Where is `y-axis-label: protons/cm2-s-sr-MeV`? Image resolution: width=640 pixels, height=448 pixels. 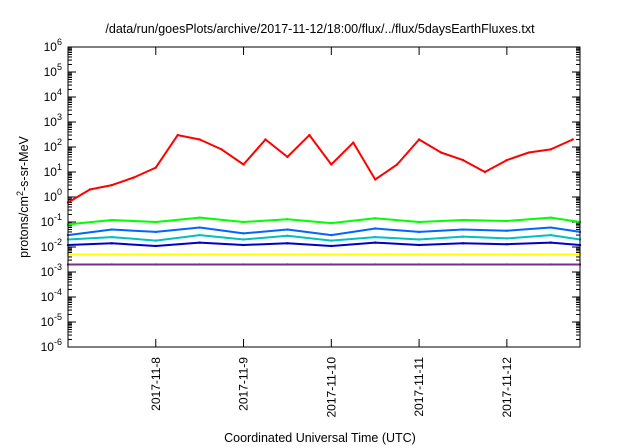
y-axis-label: protons/cm2-s-sr-MeV is located at coordinates (23, 196).